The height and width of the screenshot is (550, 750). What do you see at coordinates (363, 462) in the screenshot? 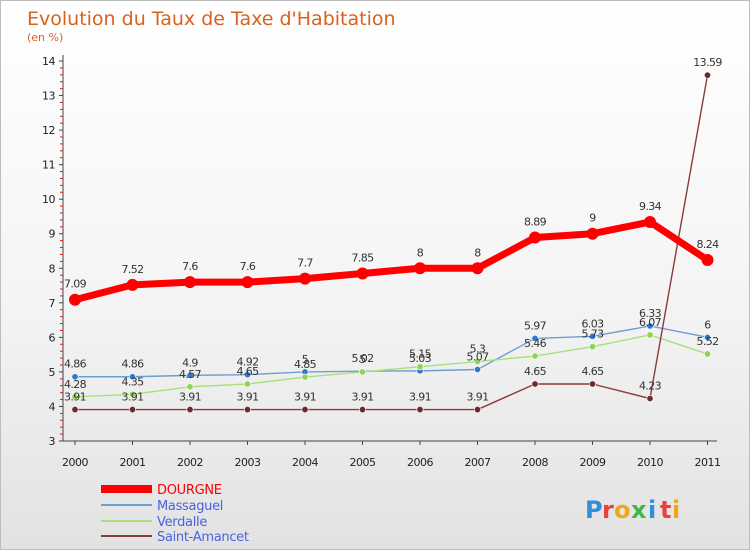
I see `x-tick-label: 2005` at bounding box center [363, 462].